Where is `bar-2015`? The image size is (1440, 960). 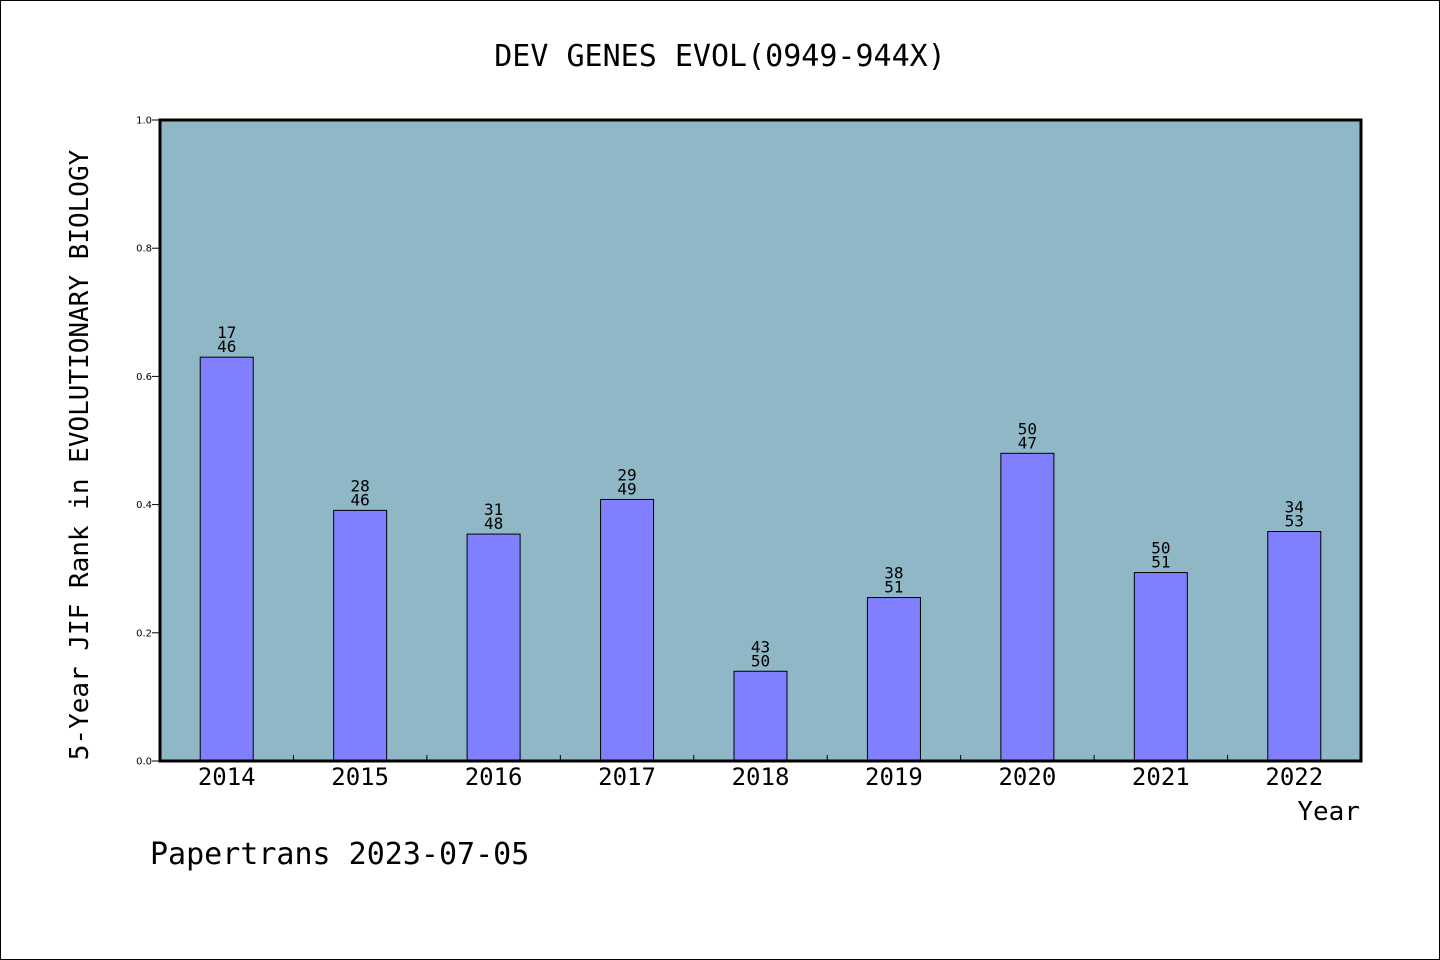
bar-2015 is located at coordinates (360, 635).